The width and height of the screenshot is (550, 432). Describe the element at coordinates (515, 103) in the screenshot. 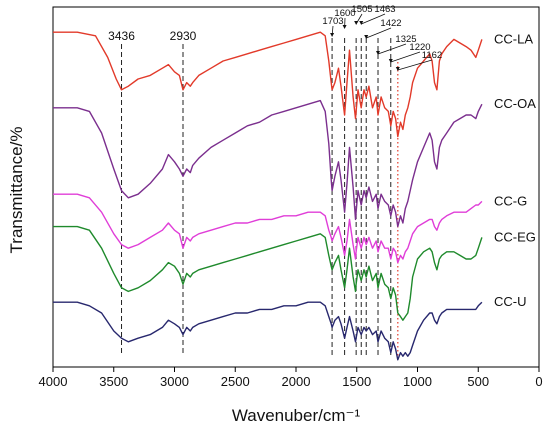

I see `series-label-cc-oa: CC-OA` at that location.